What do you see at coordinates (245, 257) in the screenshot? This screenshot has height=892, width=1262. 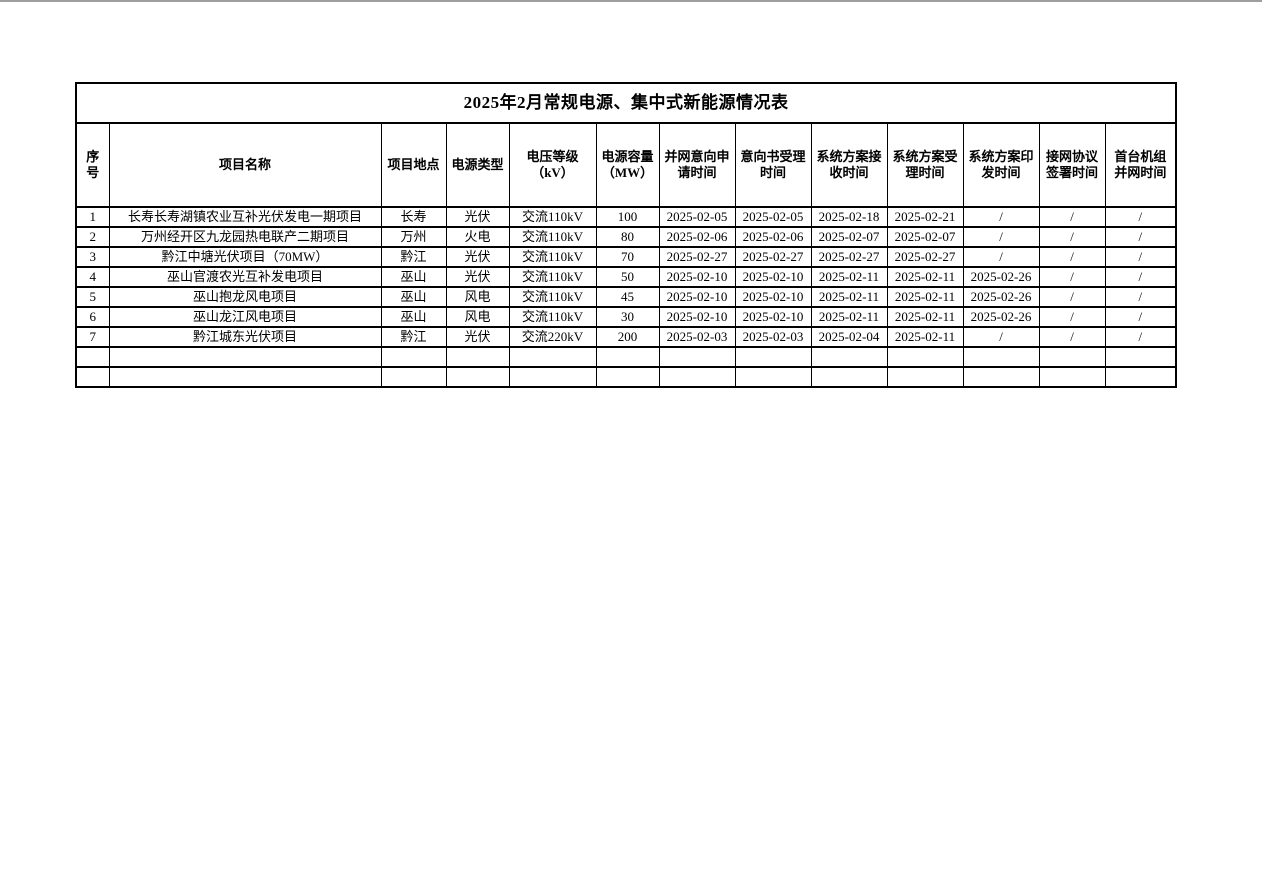 I see `cell-project_name: 黔江中塘光伏项目（70MW）` at bounding box center [245, 257].